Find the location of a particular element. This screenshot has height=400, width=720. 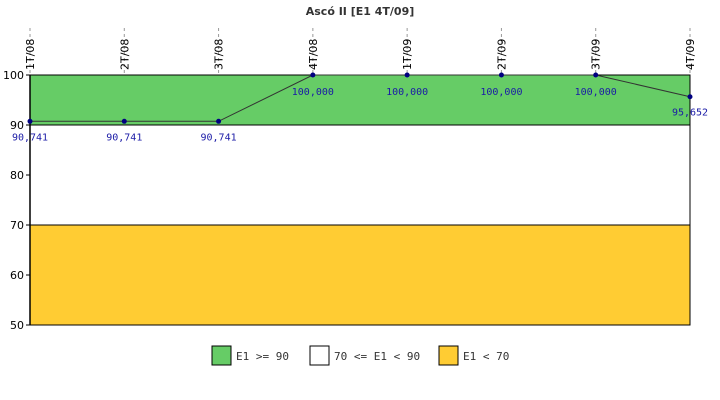

x-tick-label: 3T/09 is located at coordinates (596, 54).